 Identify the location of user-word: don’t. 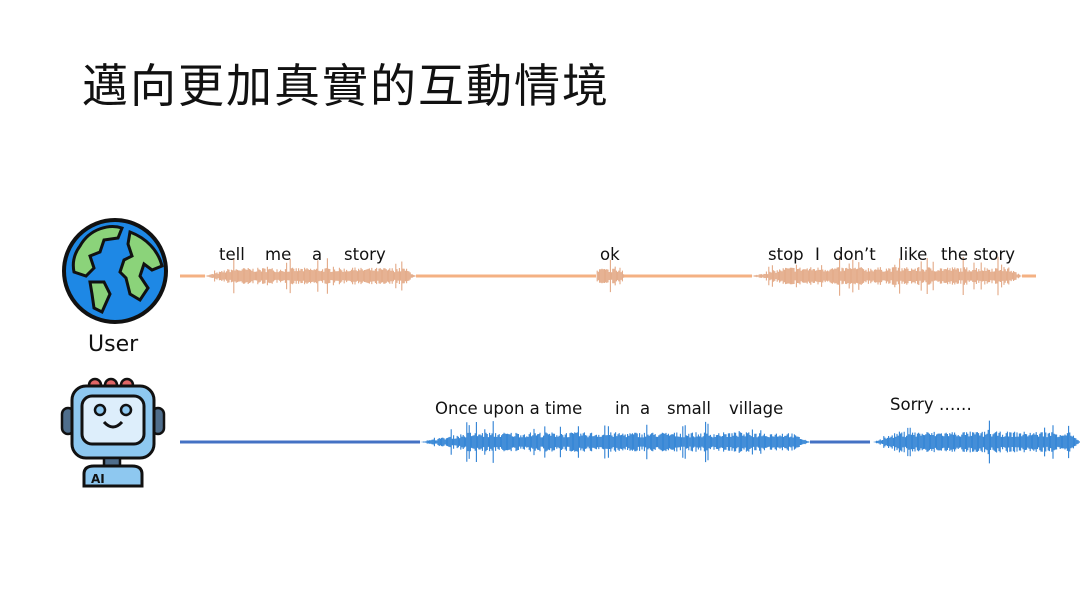
(854, 254).